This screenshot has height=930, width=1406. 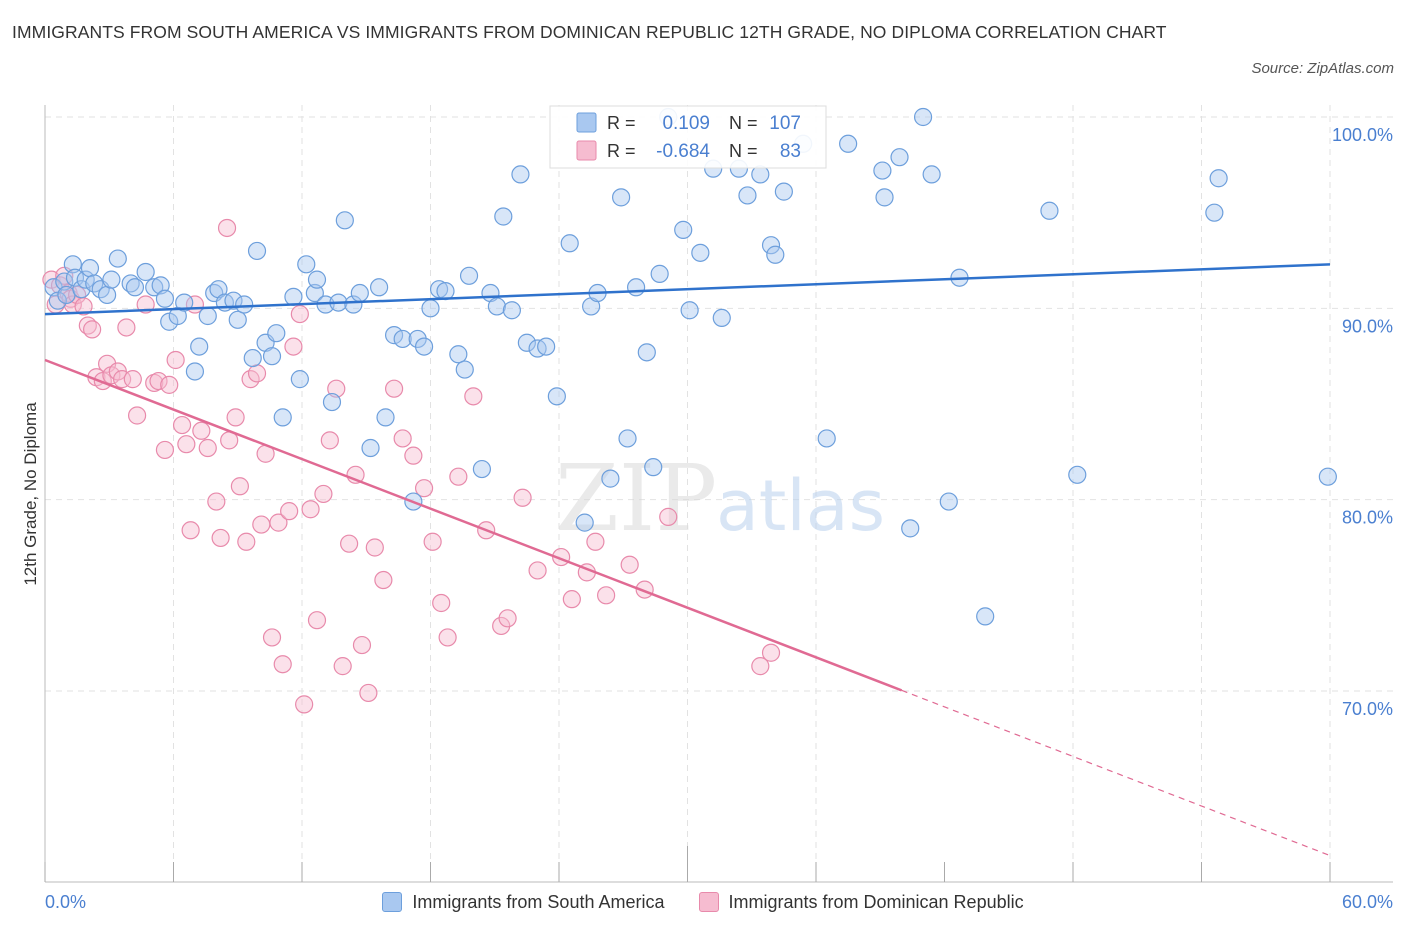 I want to click on y-tick-label: 80.0%, so click(x=1367, y=518).